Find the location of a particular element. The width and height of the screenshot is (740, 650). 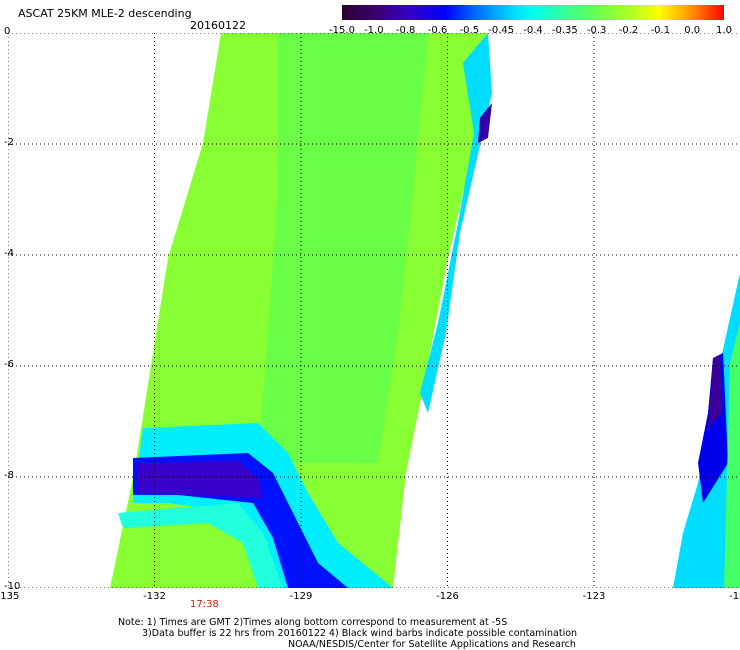

y-tick-label: -10 is located at coordinates (12, 586).